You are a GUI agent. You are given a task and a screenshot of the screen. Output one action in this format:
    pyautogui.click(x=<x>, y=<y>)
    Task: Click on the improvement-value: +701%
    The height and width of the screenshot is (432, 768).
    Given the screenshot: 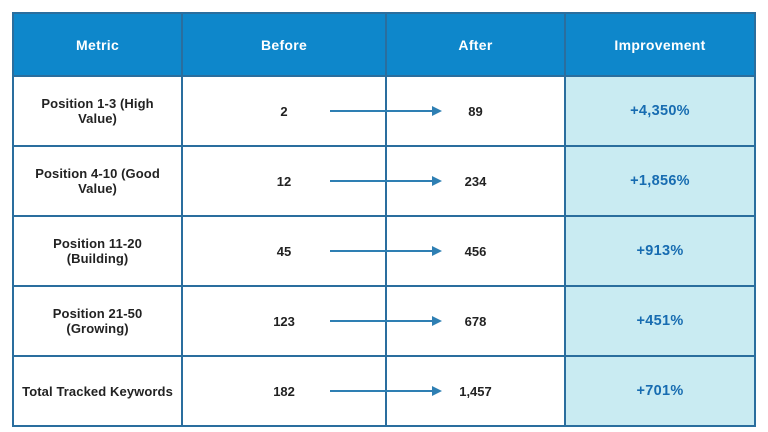 What is the action you would take?
    pyautogui.click(x=659, y=391)
    